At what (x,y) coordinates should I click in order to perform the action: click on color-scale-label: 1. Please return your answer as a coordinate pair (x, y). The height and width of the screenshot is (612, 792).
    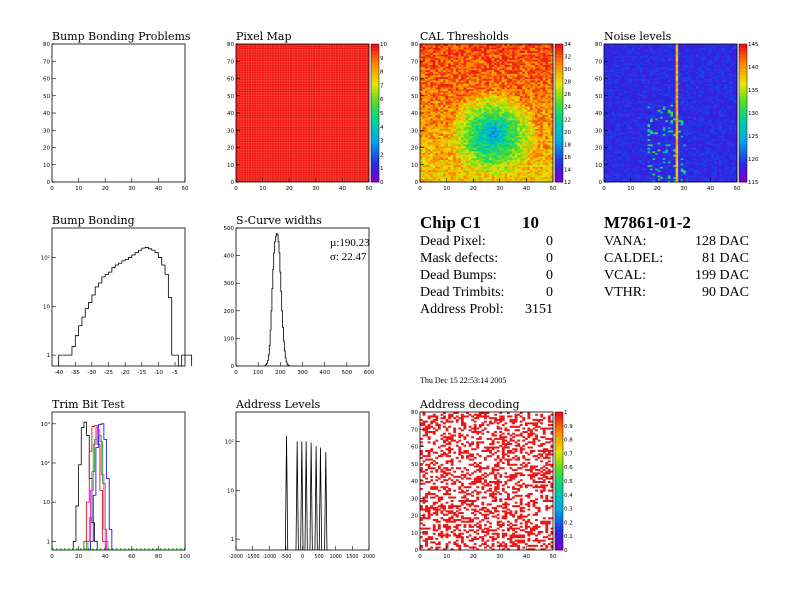
    Looking at the image, I should click on (382, 169).